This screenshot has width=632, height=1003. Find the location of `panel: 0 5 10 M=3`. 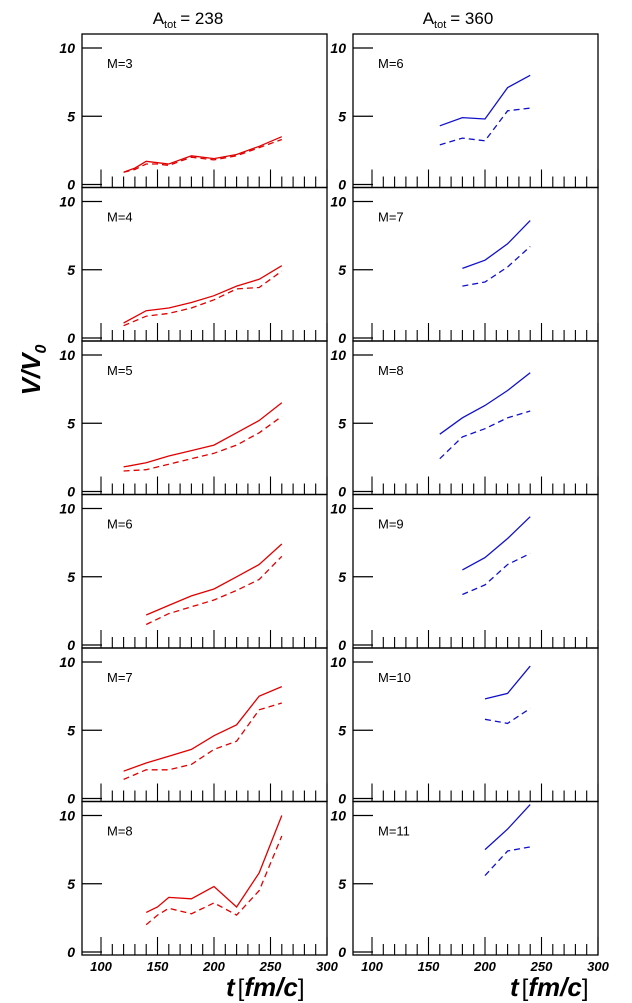

panel: 0 5 10 M=3 is located at coordinates (193, 113).